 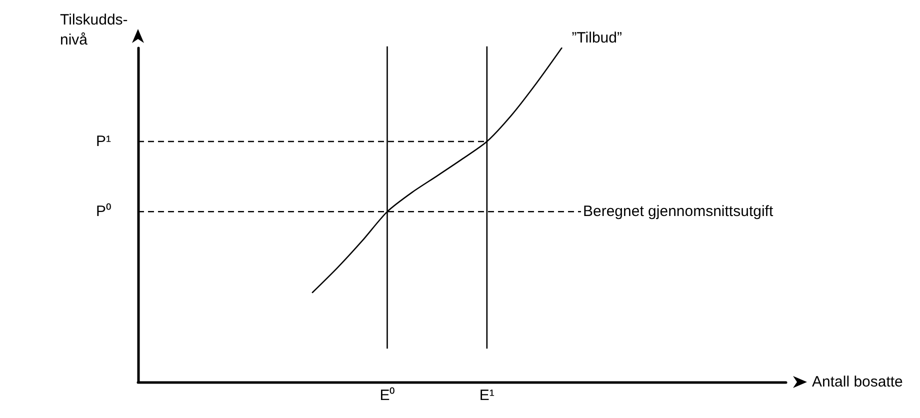 I want to click on ref-line-label: P¹, so click(x=104, y=141).